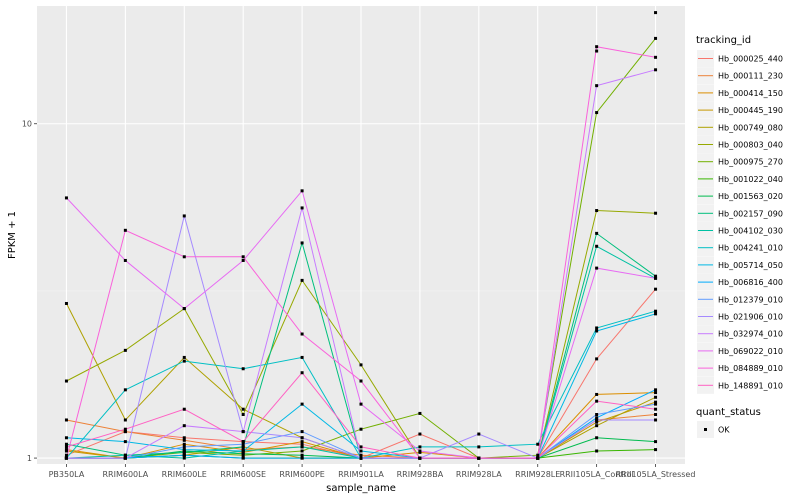 This screenshot has height=504, width=800. What do you see at coordinates (537, 474) in the screenshot?
I see `x-tick-label: RRIM928LE` at bounding box center [537, 474].